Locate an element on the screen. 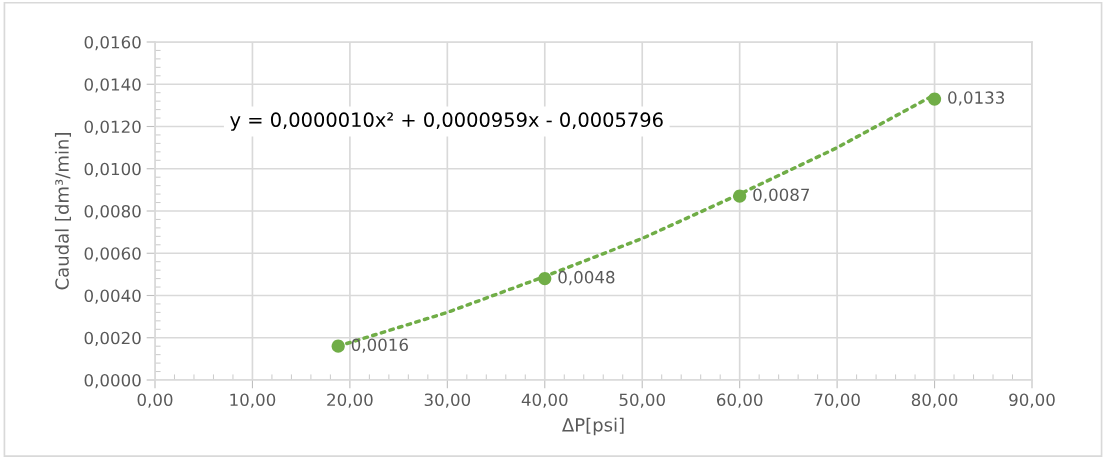 This screenshot has width=1106, height=458. x-tick-label: 20,00 is located at coordinates (350, 400).